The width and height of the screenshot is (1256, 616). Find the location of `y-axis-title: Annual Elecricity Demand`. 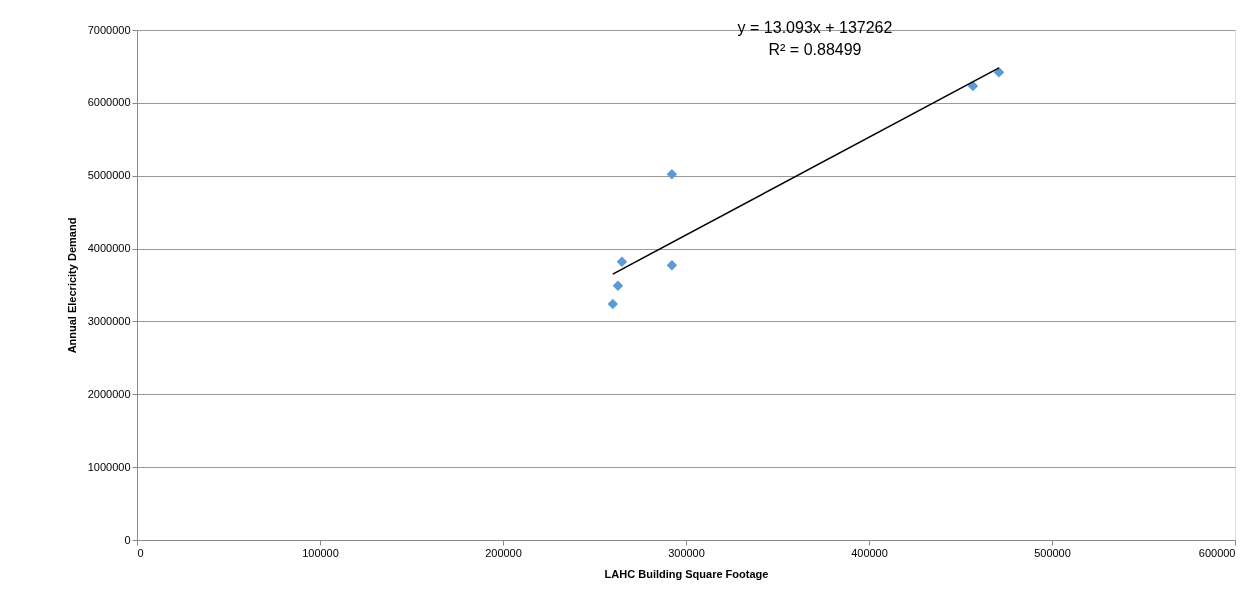

y-axis-title: Annual Elecricity Demand is located at coordinates (71, 285).